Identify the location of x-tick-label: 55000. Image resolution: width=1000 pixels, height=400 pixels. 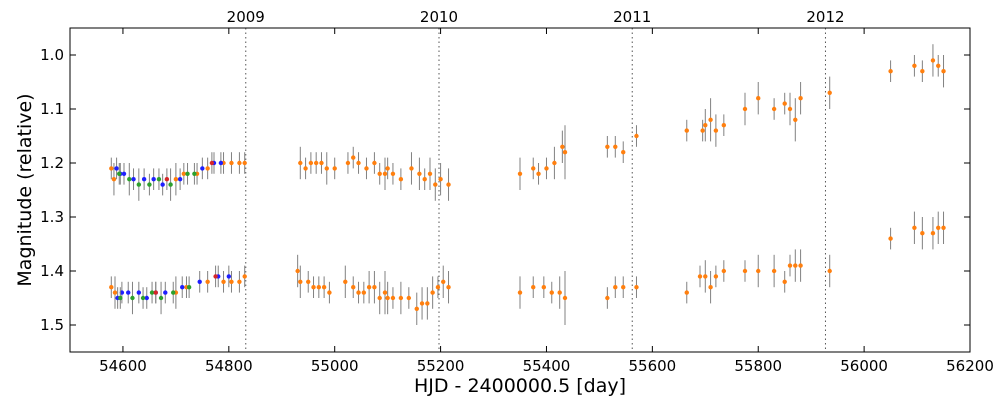
(335, 366).